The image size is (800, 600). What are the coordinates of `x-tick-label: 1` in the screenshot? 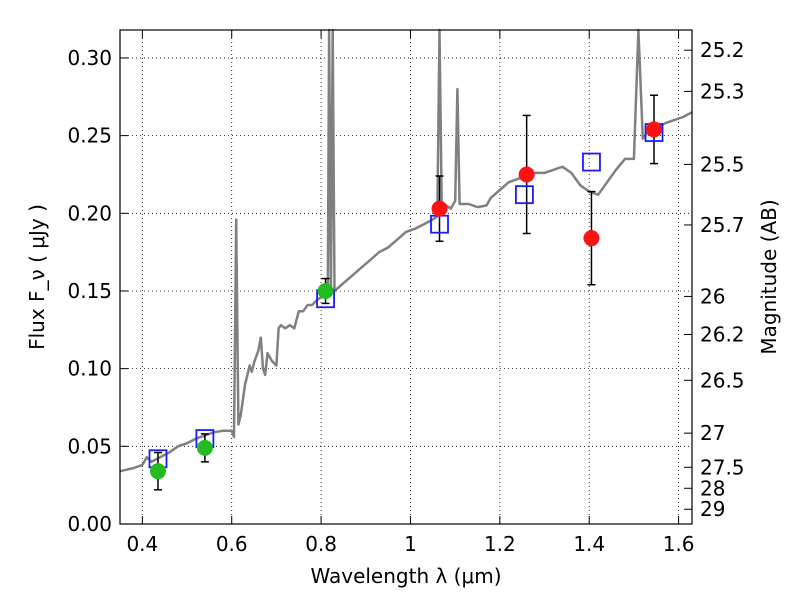 It's located at (410, 544).